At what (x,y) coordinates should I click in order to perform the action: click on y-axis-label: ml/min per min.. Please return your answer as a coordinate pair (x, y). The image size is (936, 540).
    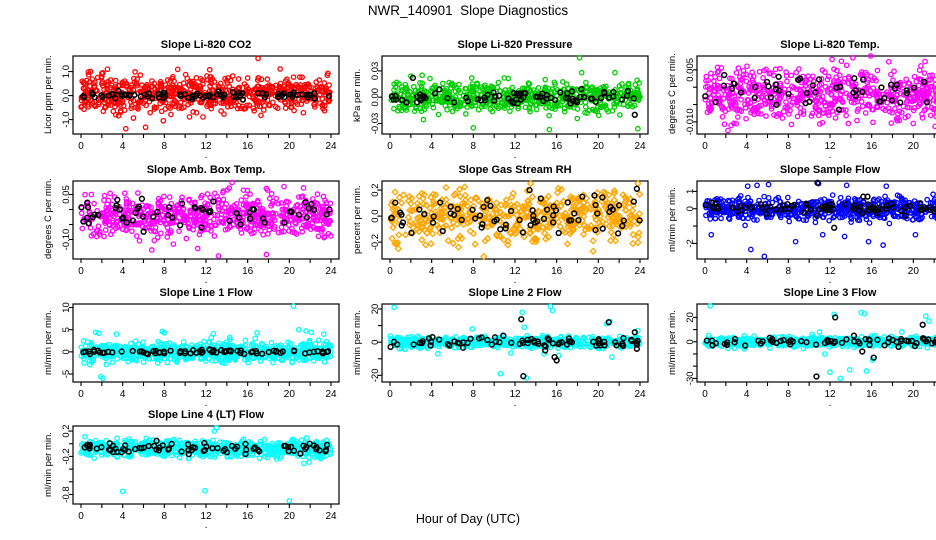
    Looking at the image, I should click on (48, 343).